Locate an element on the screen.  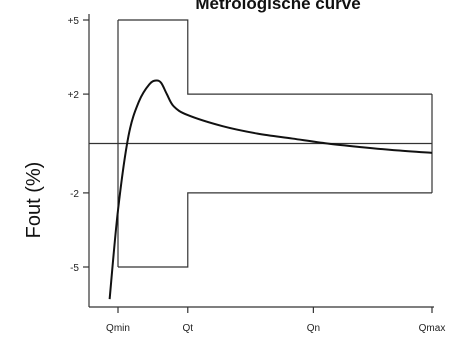
x-tick-label: Qn is located at coordinates (313, 328).